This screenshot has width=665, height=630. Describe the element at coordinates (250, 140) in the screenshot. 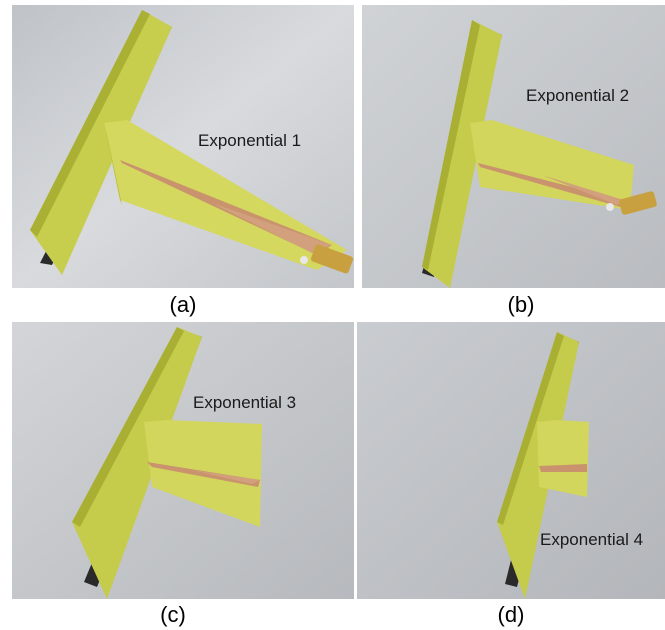

I see `photo-label: Exponential 1` at that location.